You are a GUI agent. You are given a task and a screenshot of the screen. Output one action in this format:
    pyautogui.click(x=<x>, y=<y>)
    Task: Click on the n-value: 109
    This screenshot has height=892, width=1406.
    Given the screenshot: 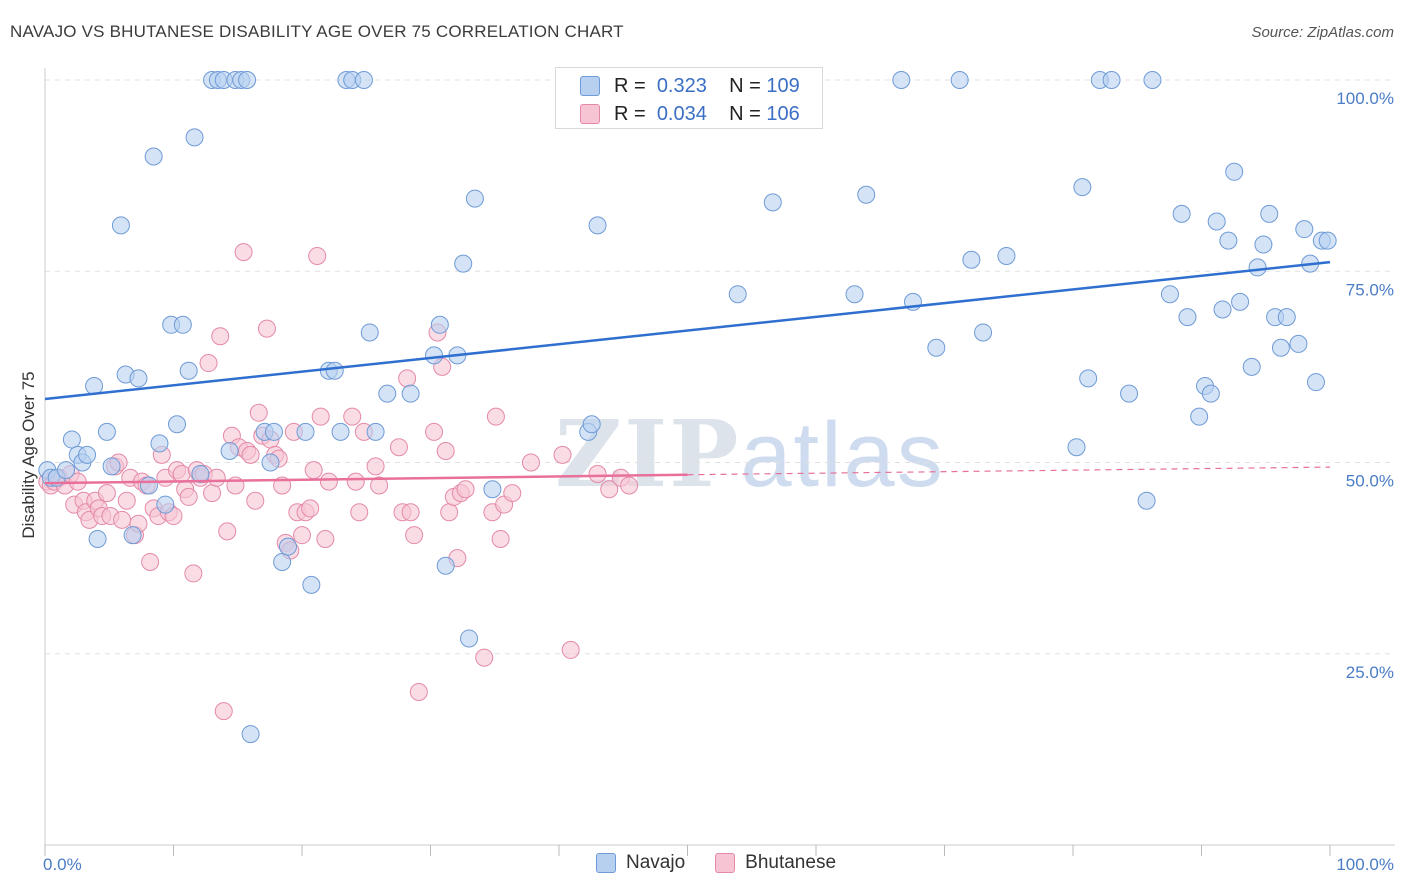 What is the action you would take?
    pyautogui.click(x=783, y=85)
    